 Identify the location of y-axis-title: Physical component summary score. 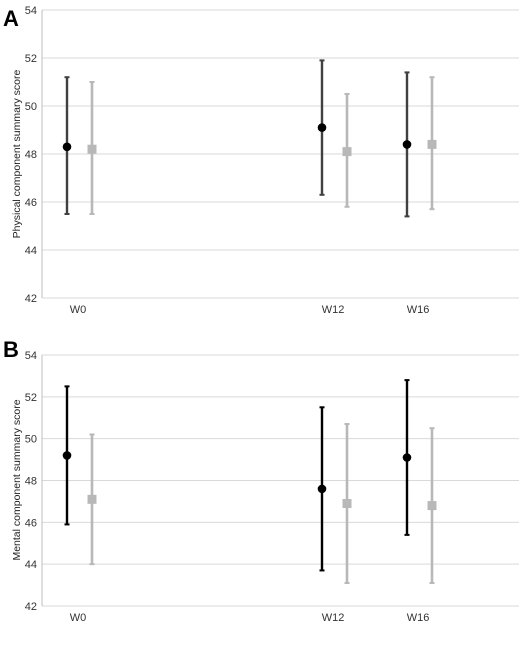
(17, 154).